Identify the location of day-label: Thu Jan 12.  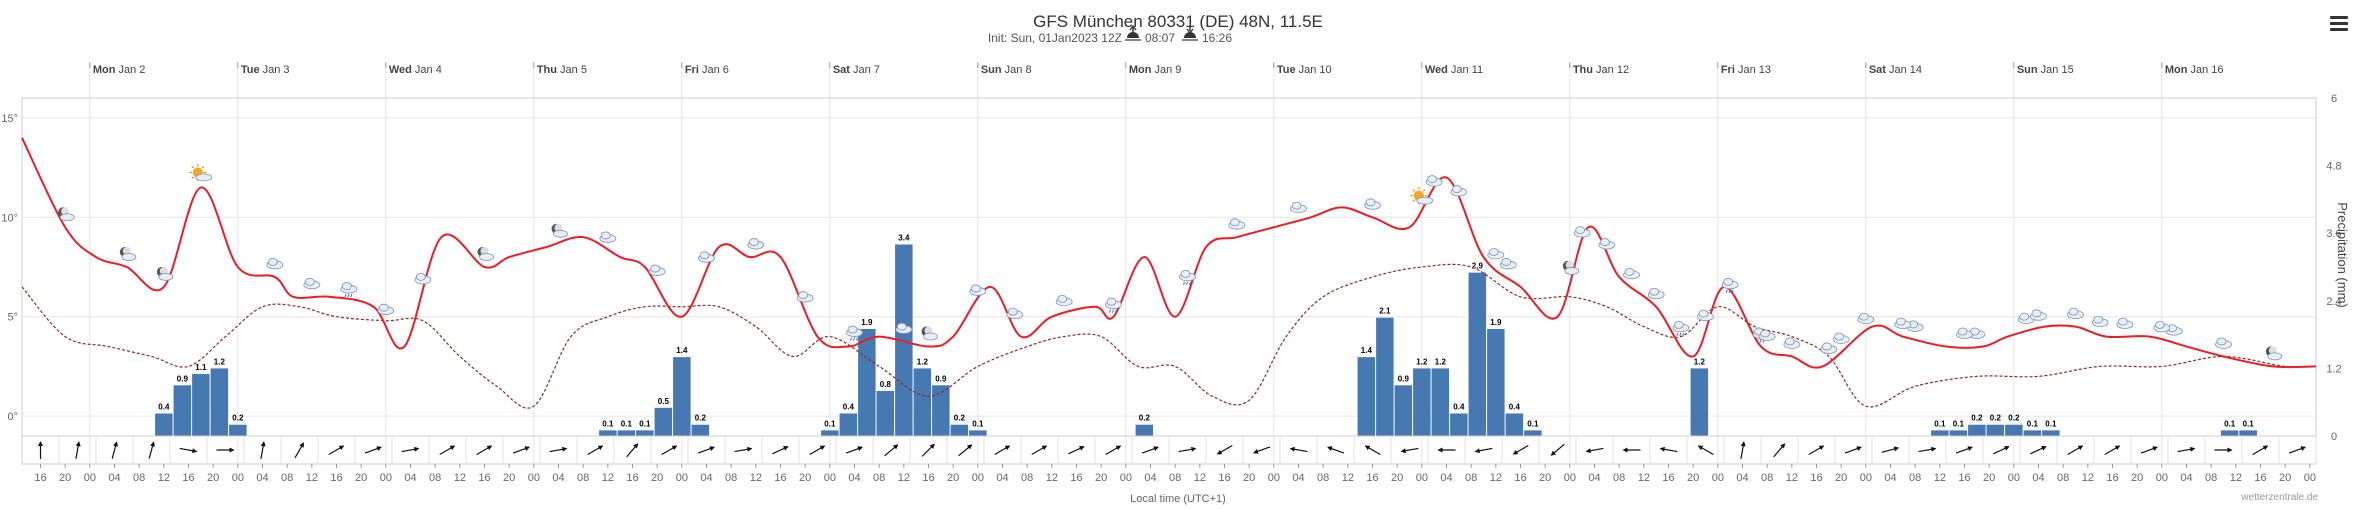
(1601, 70).